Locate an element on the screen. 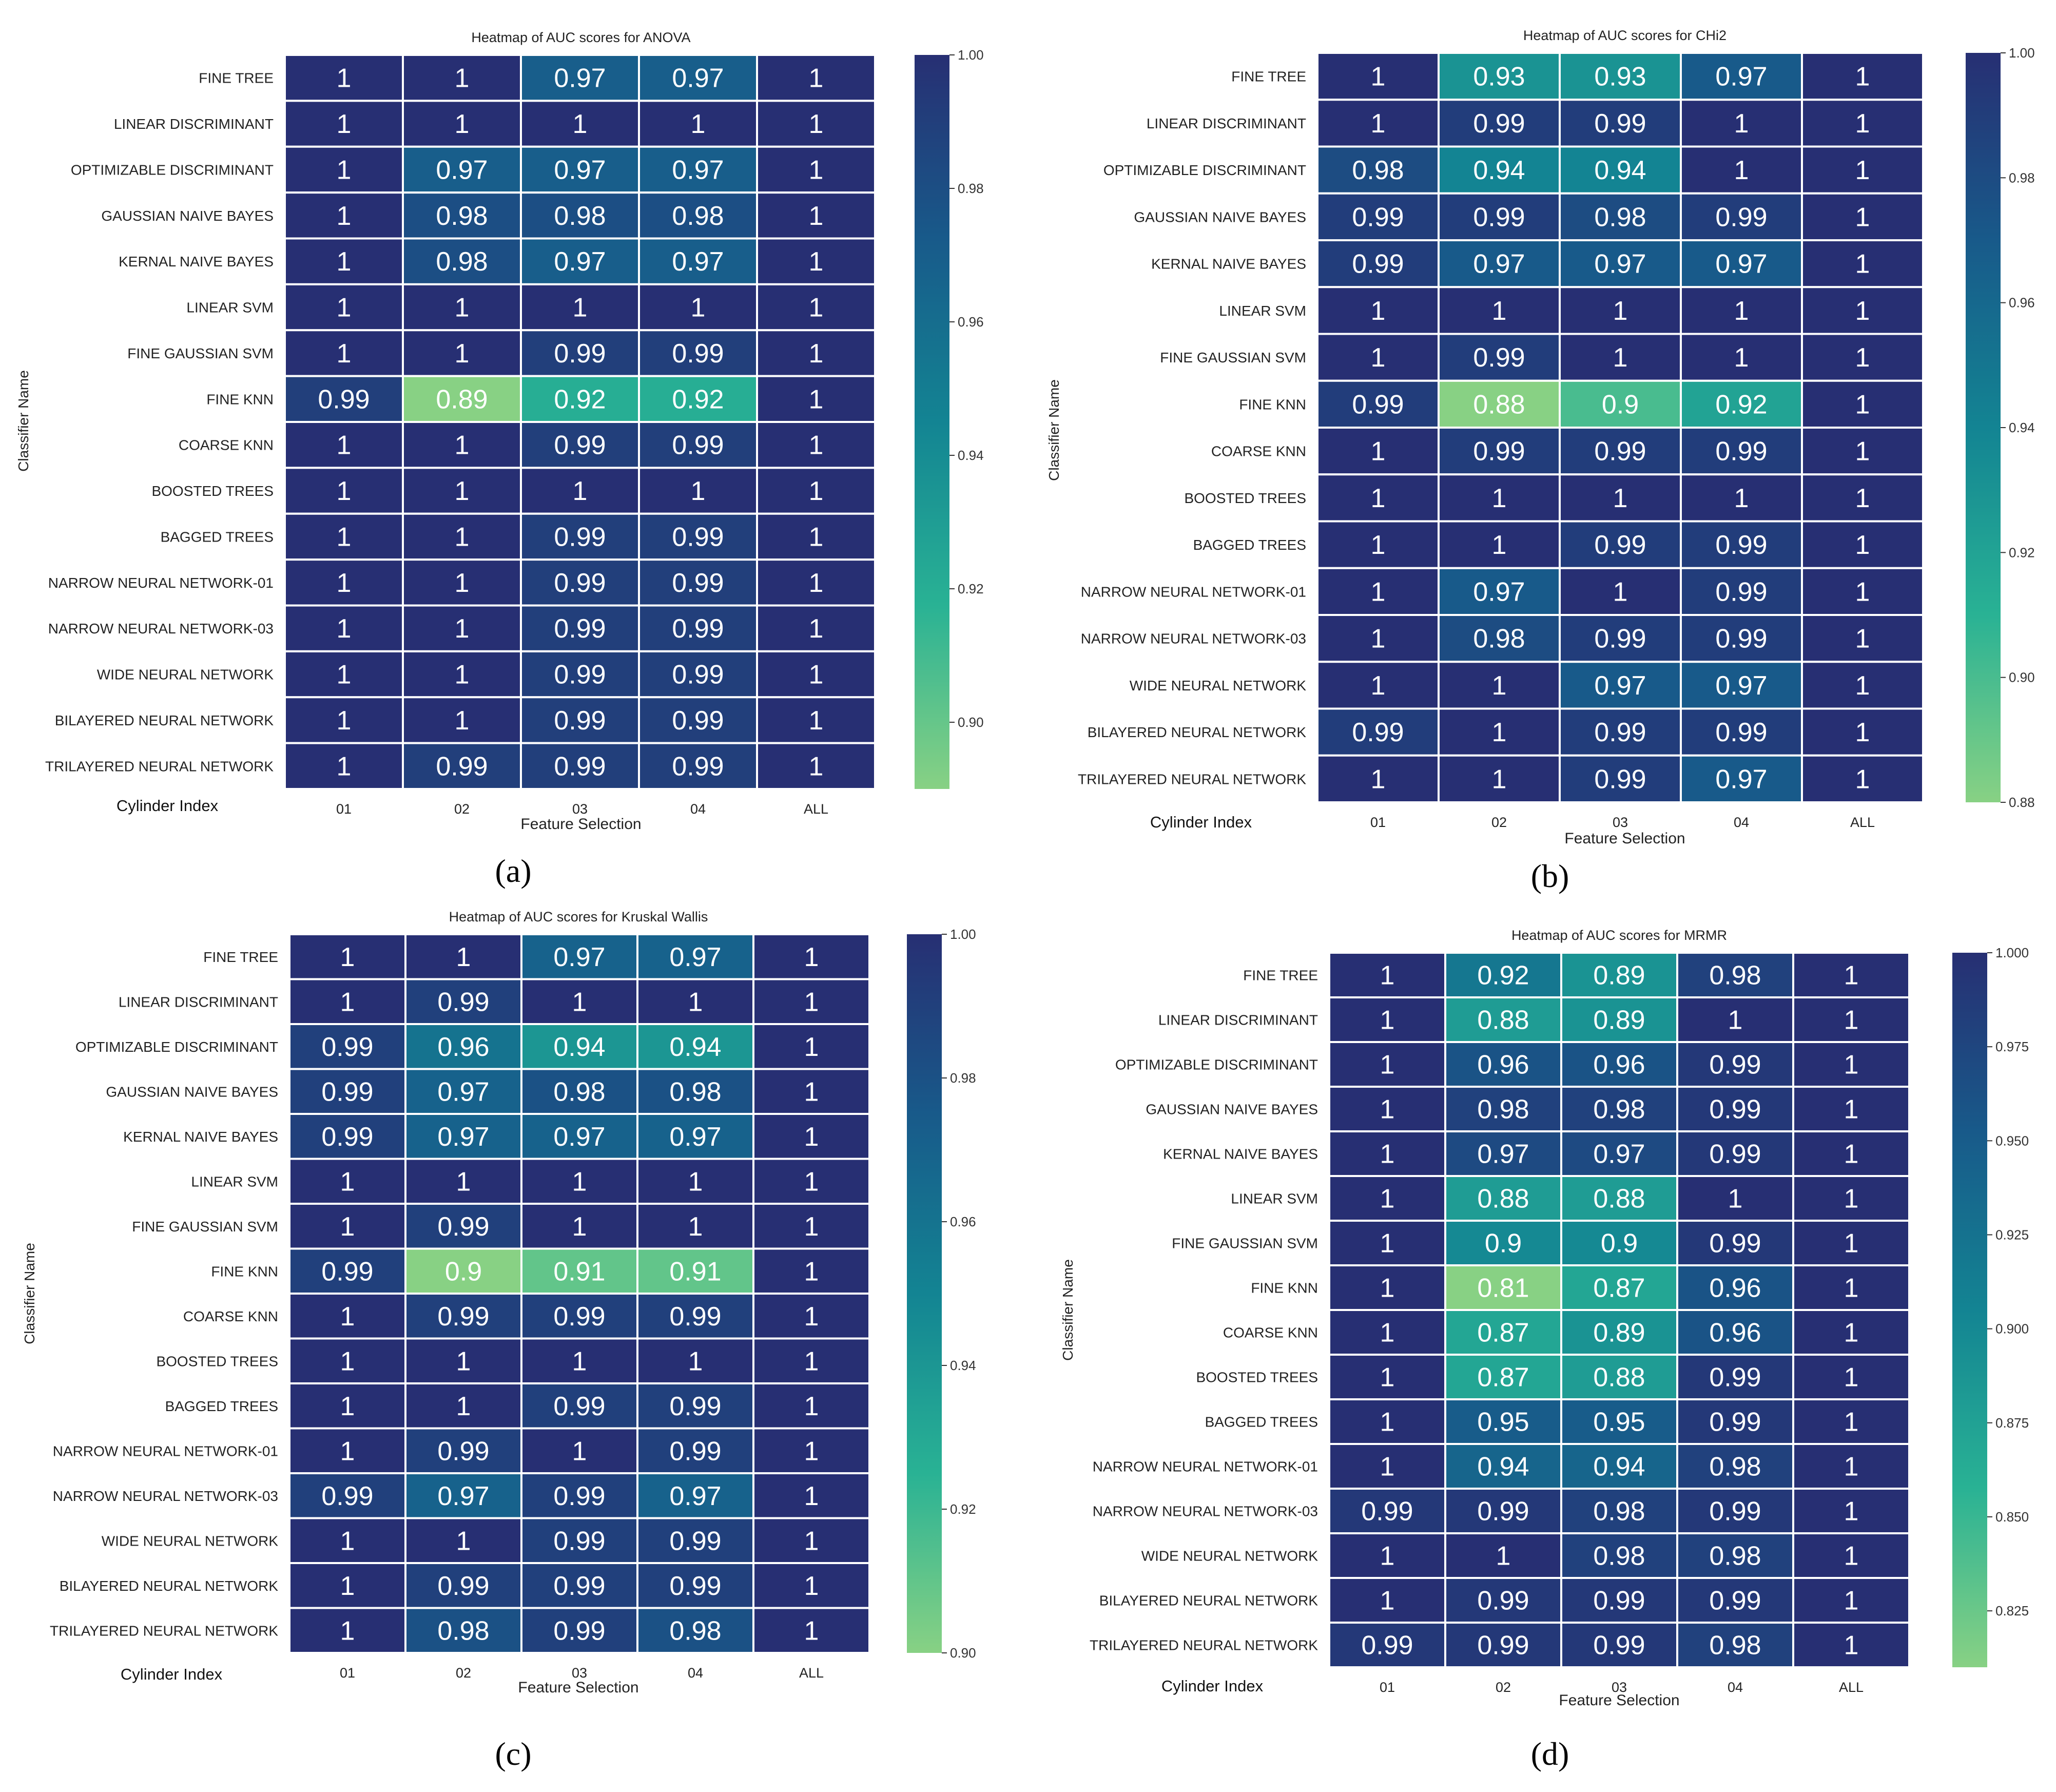  column-tick-label: 01 is located at coordinates (344, 809).